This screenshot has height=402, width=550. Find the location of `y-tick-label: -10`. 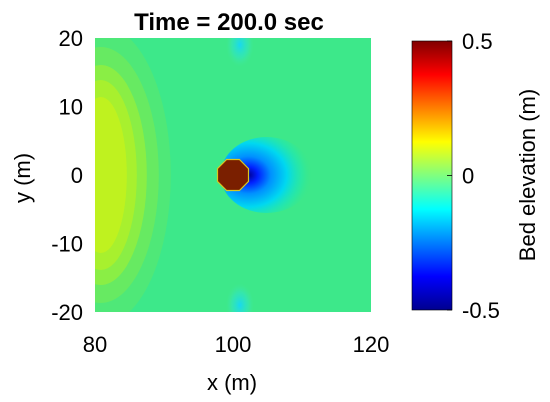

y-tick-label: -10 is located at coordinates (67, 244).